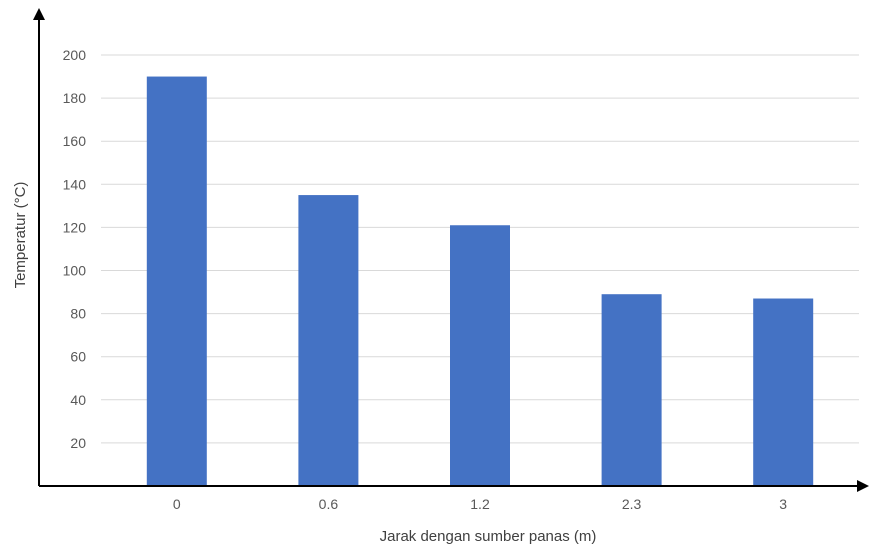 The height and width of the screenshot is (546, 869). I want to click on y-tick-label: 100, so click(75, 271).